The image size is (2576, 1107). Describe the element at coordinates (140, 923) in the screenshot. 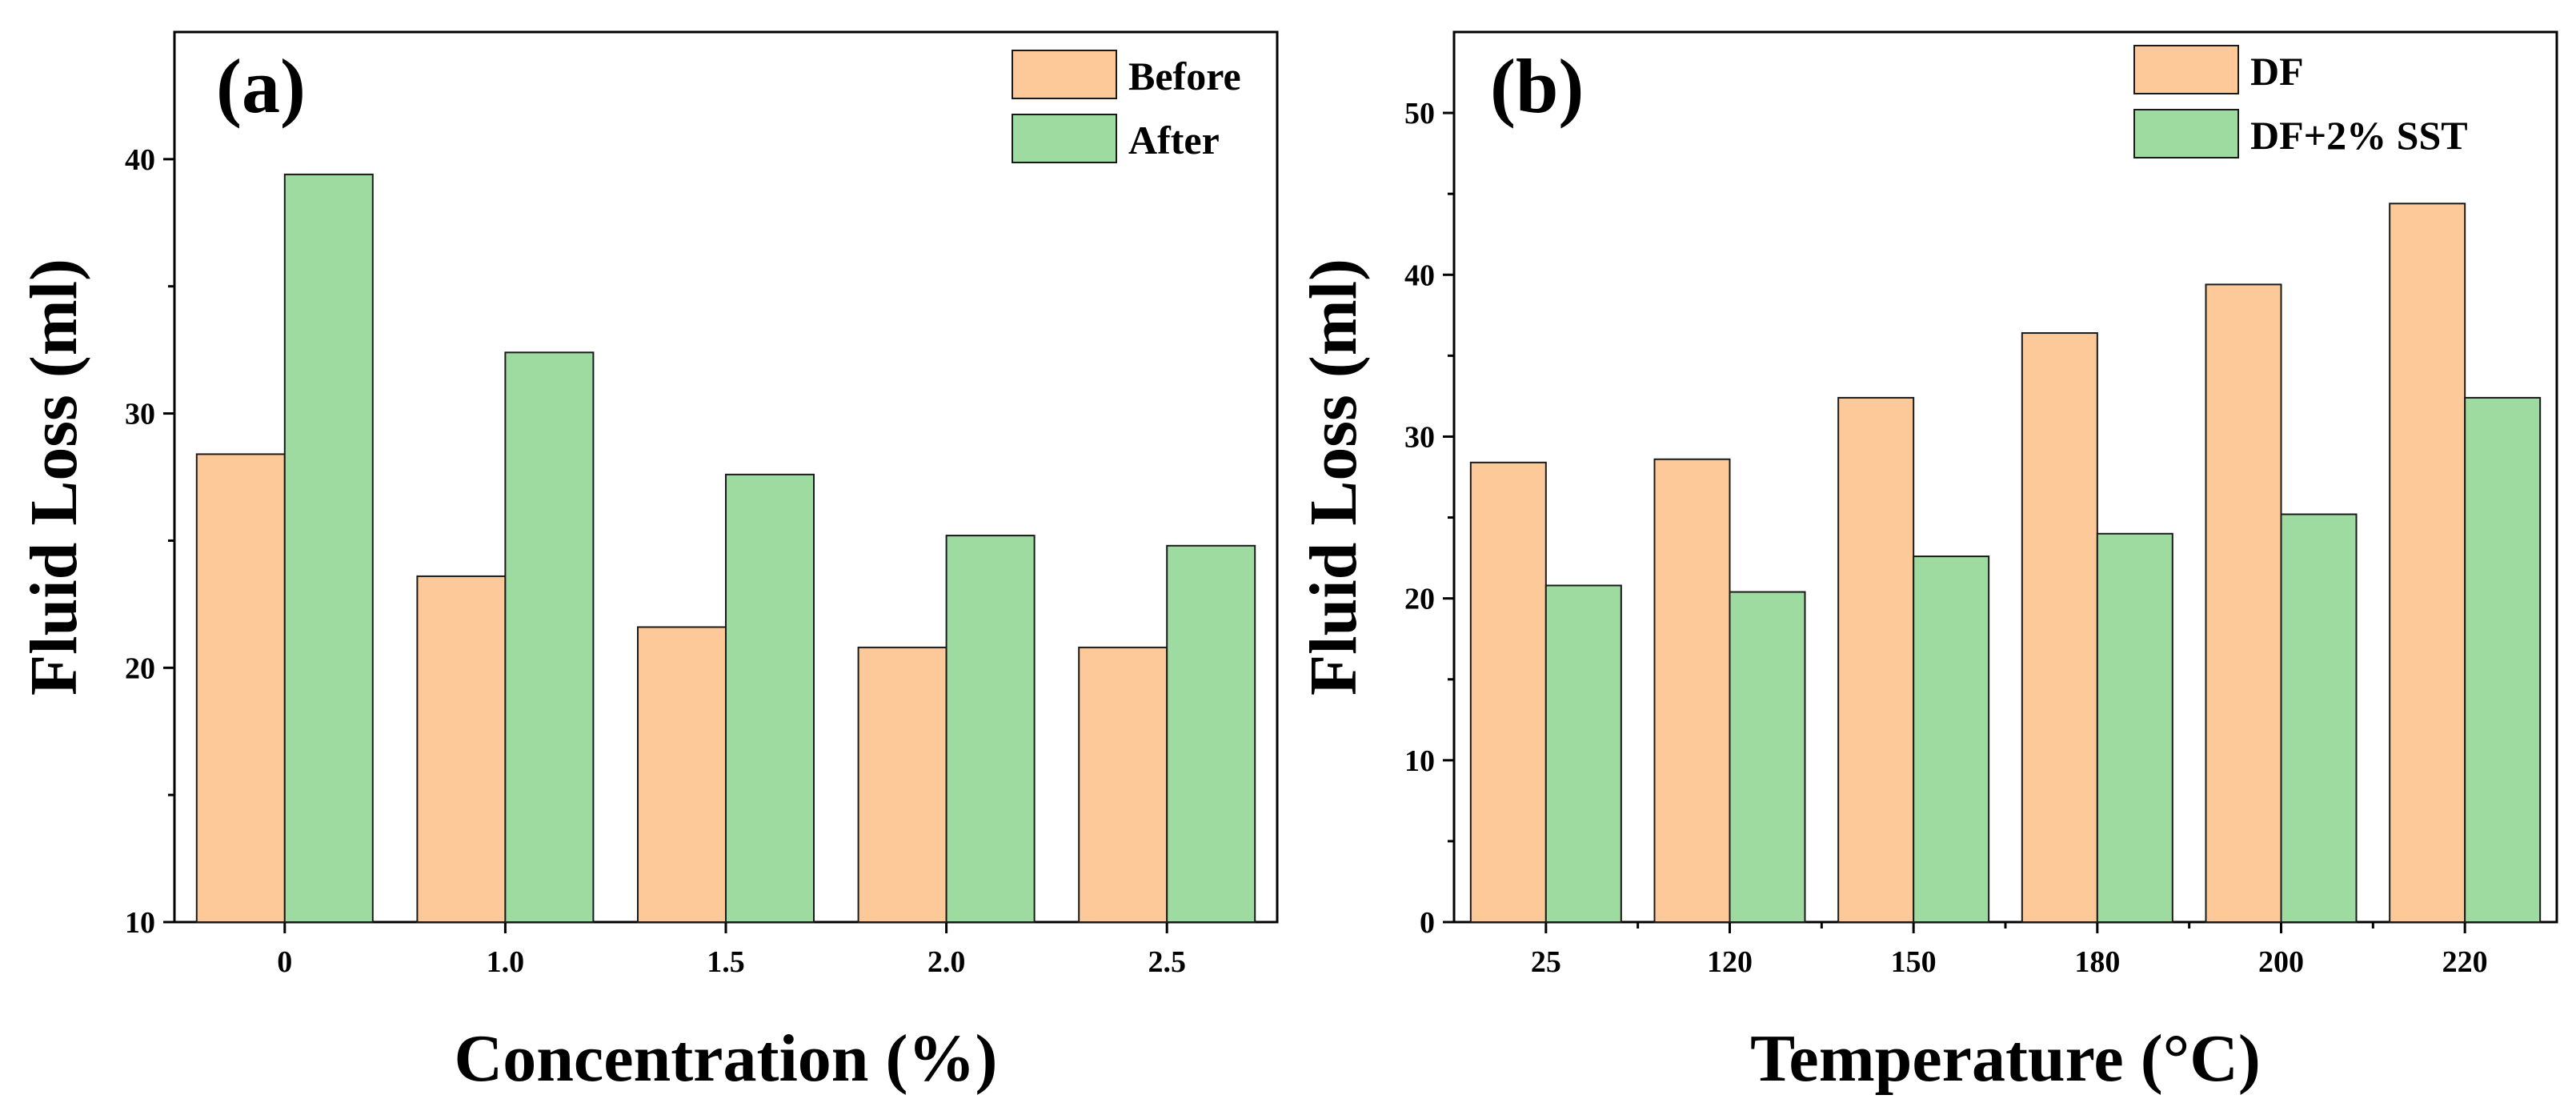

I see `panel-a-y-tick-label: 10` at that location.